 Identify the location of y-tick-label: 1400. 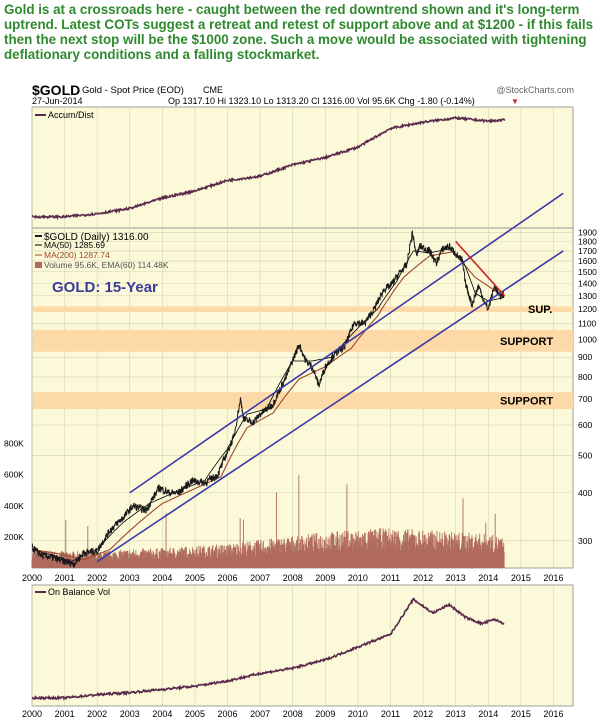
(587, 283).